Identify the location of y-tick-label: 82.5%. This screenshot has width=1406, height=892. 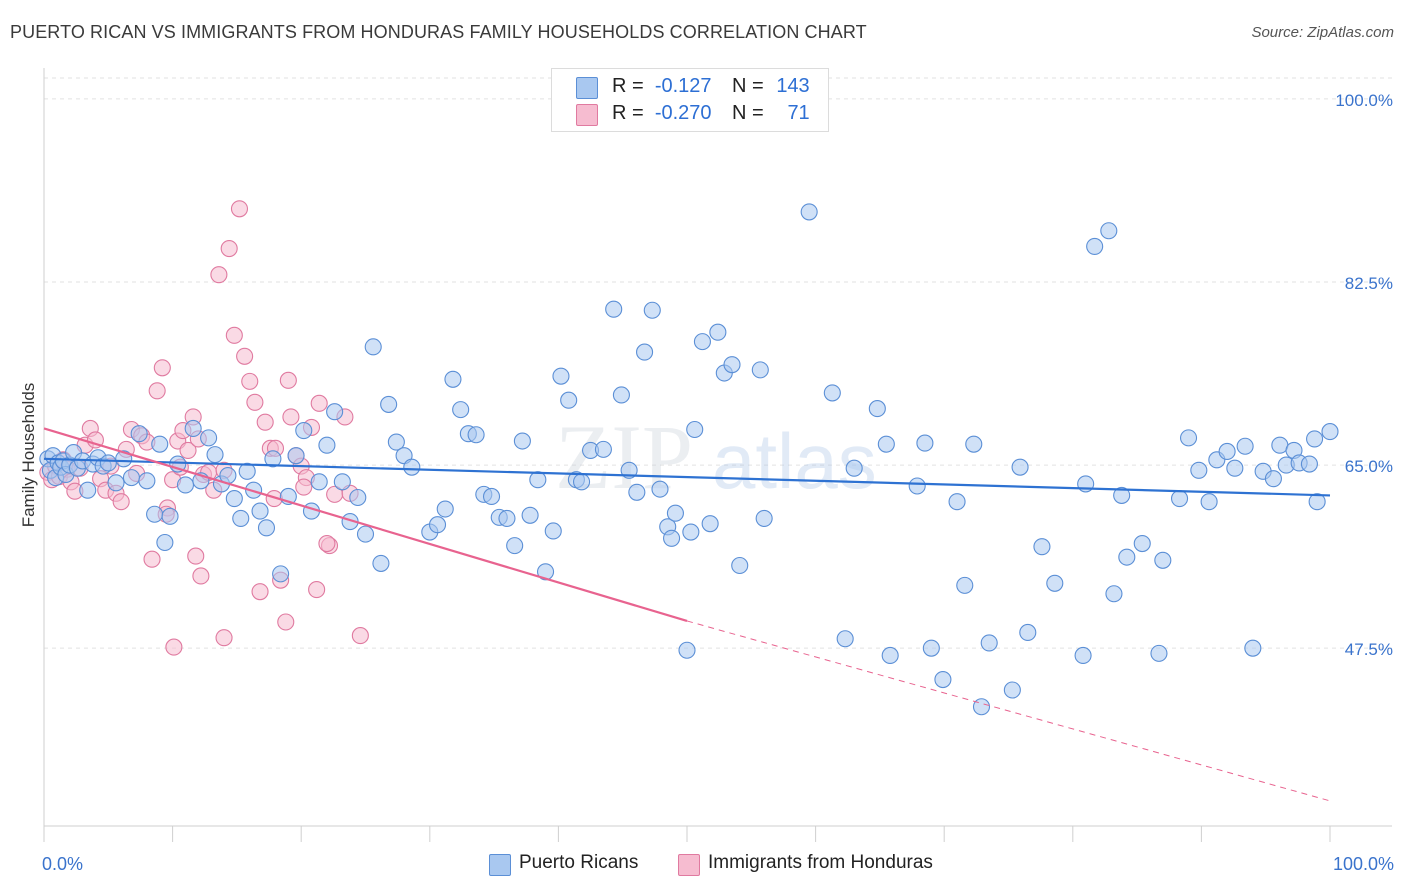
(1369, 283).